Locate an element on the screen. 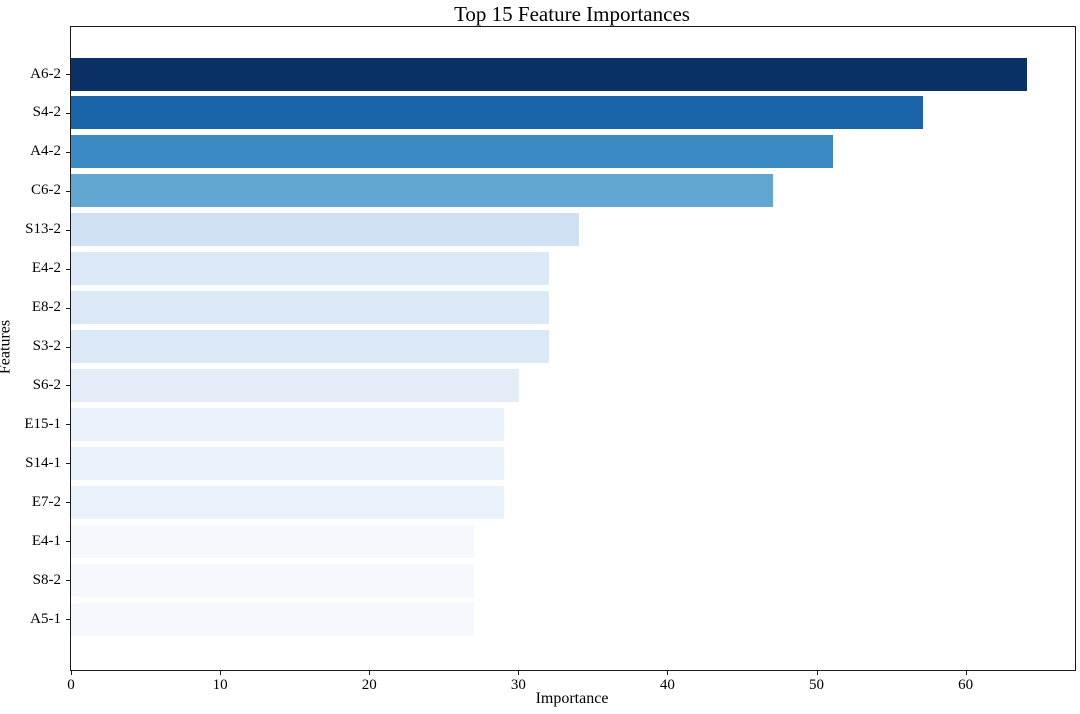 The image size is (1080, 714). y-tick-label-S8-2: S8-2 is located at coordinates (46, 579).